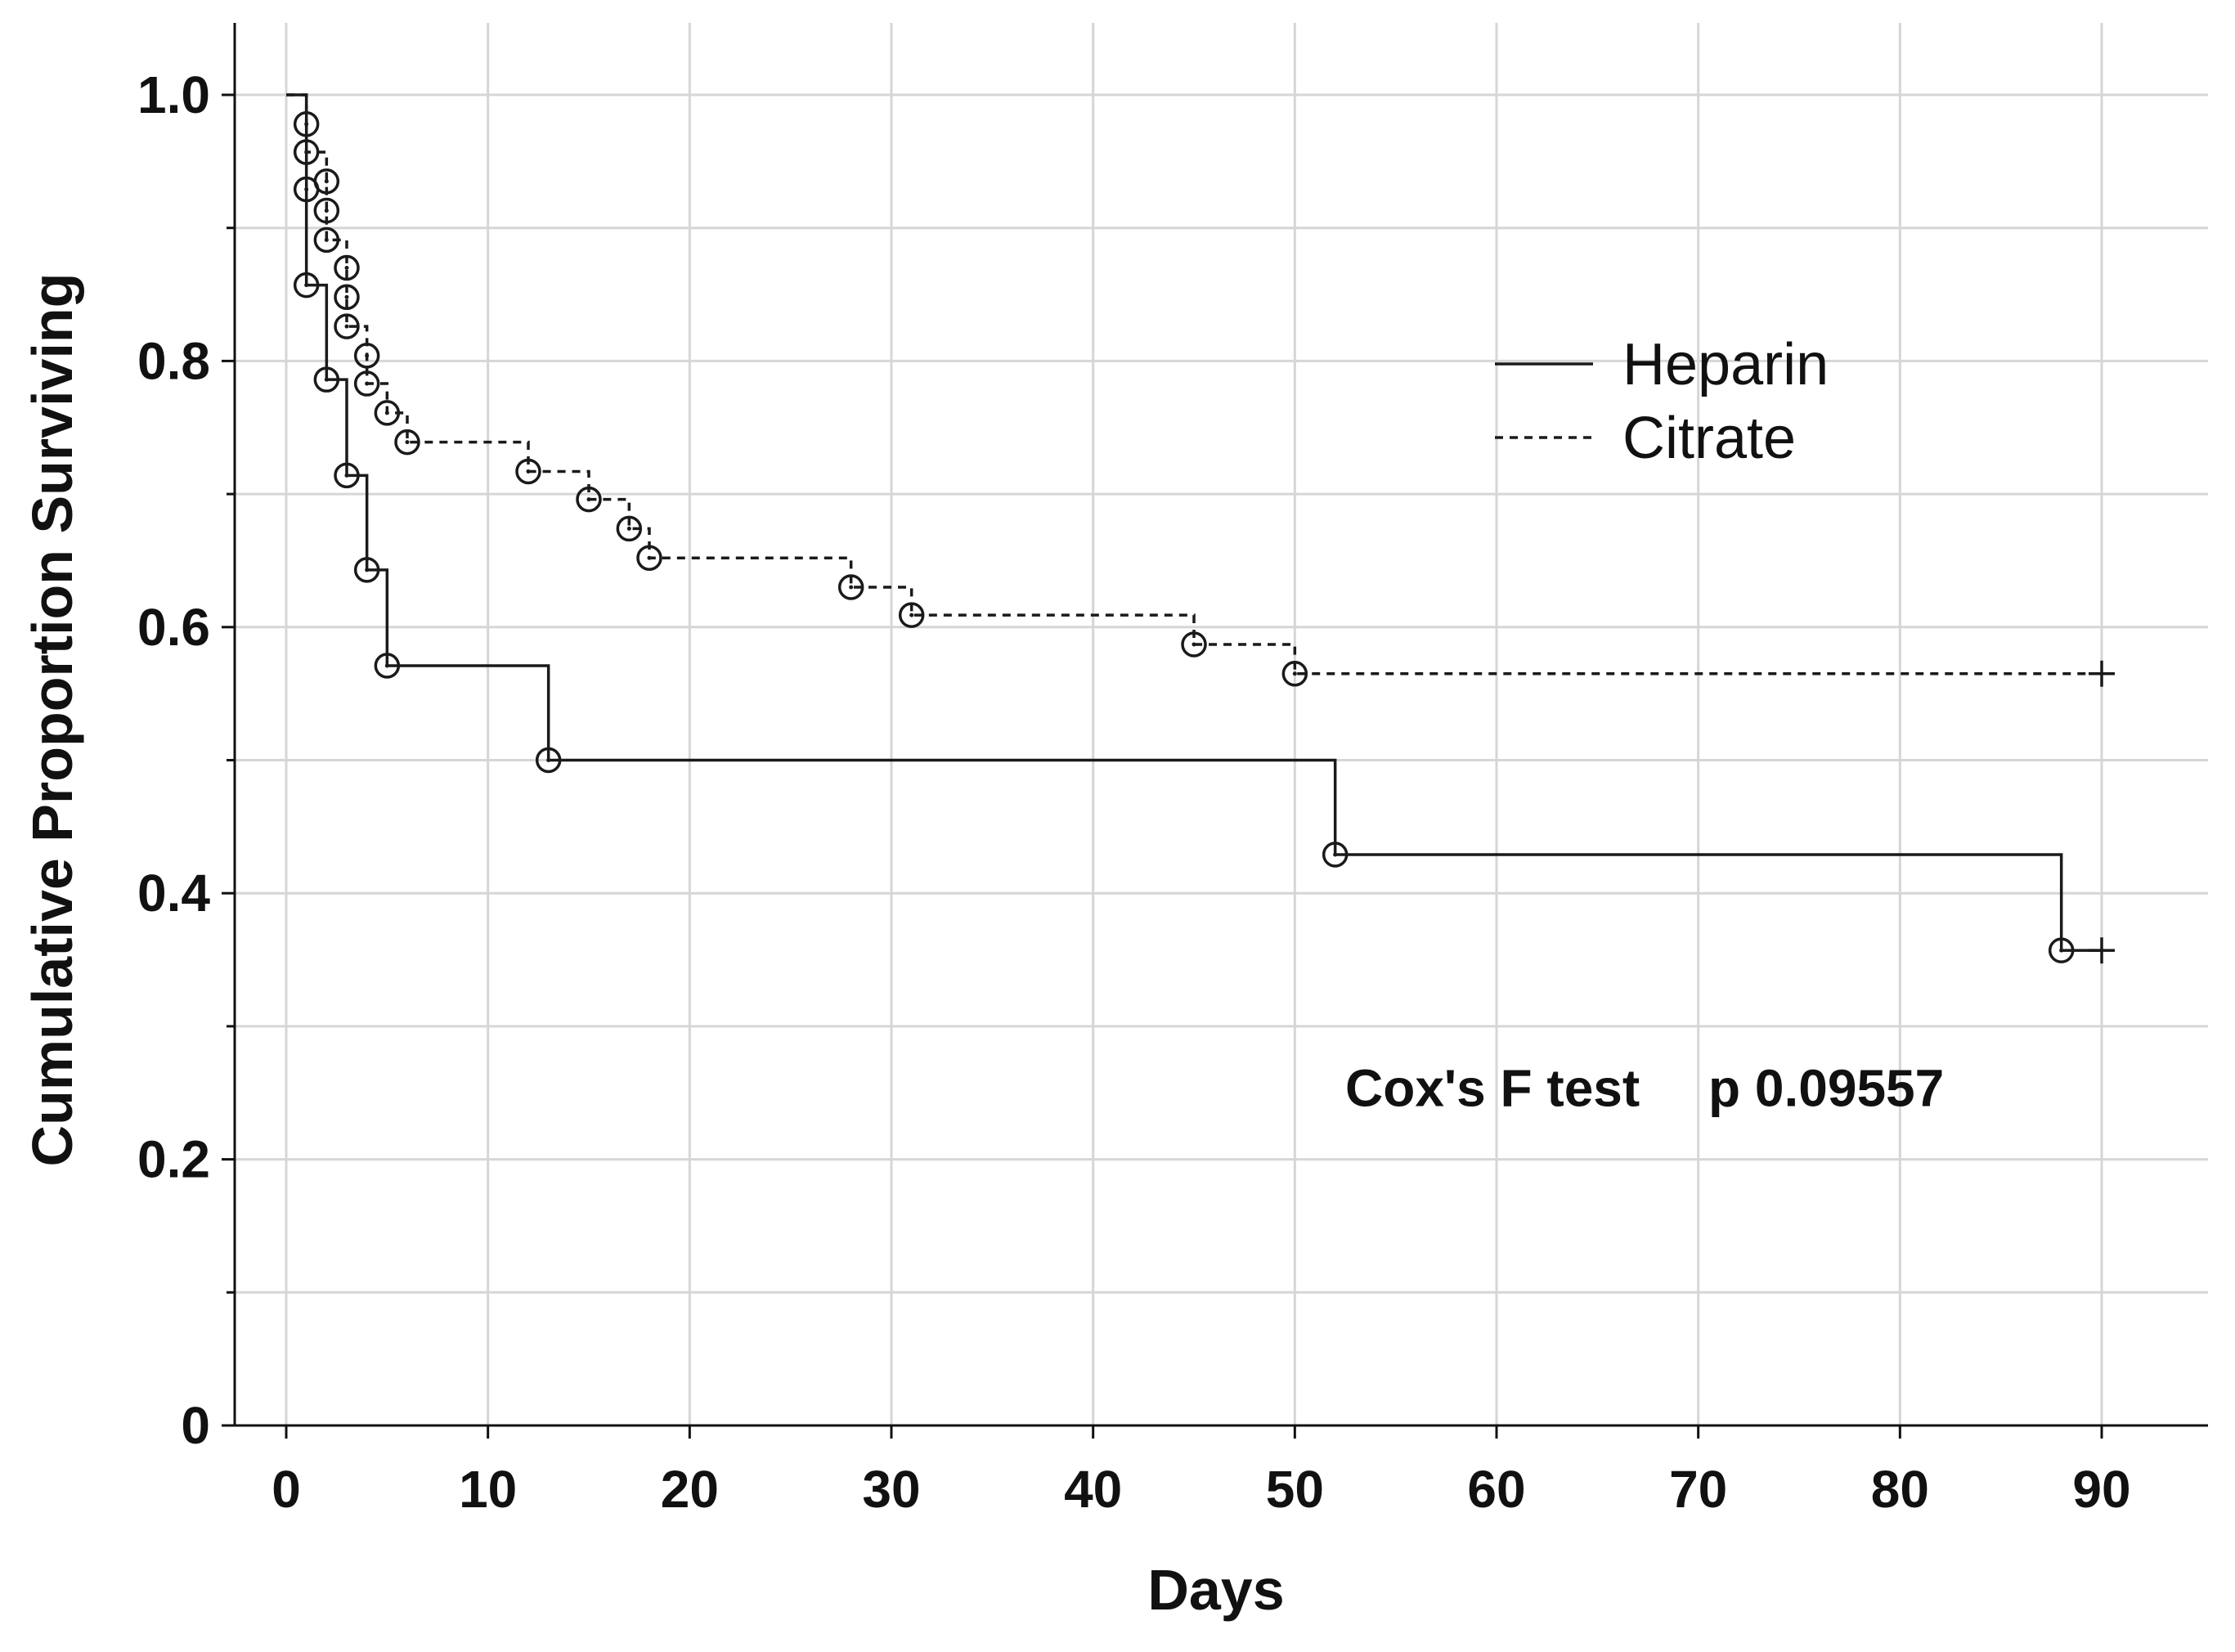 Image resolution: width=2235 pixels, height=1652 pixels. I want to click on x-tick-label: 0, so click(286, 1489).